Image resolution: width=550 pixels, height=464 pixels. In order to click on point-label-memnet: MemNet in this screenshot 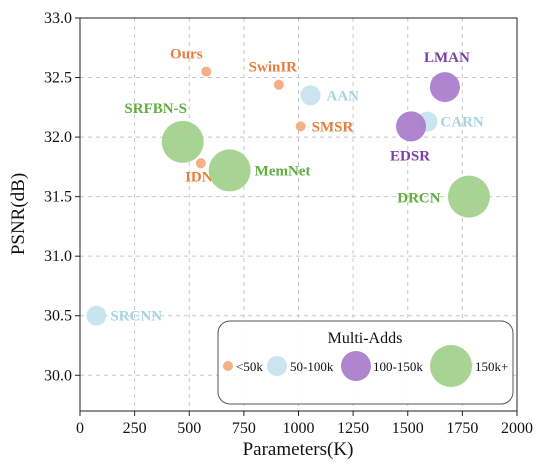, I will do `click(283, 171)`.